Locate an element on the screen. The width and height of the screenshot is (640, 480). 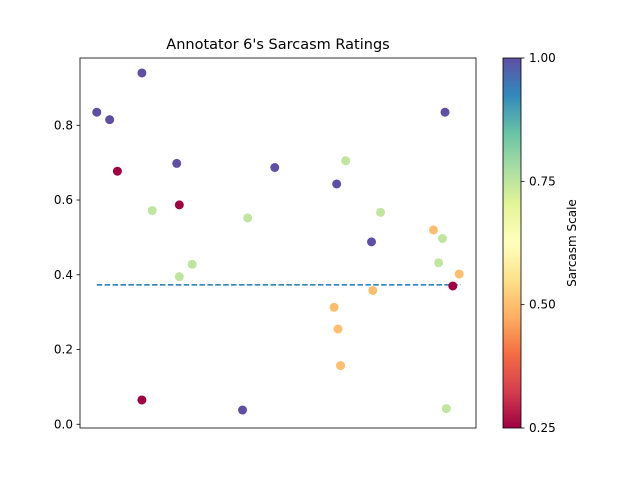
colorbar-tick-label: 0.25 is located at coordinates (542, 428).